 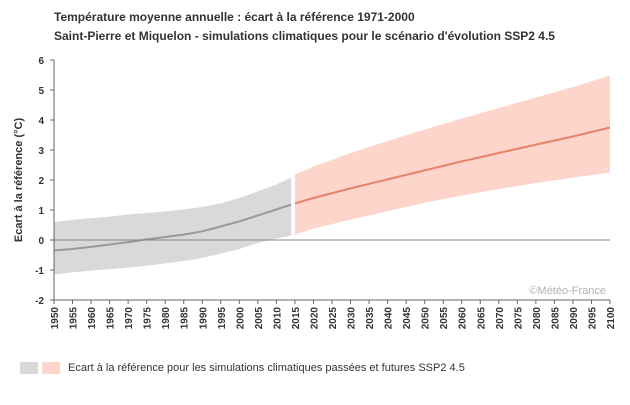 I want to click on x-tick-label: 2065, so click(x=481, y=318).